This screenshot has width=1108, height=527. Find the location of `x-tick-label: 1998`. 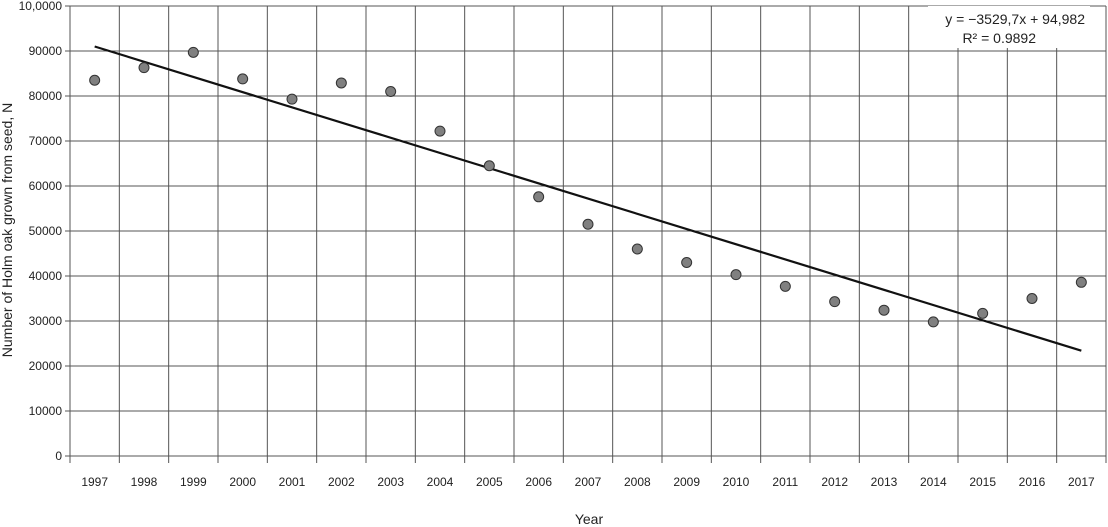

x-tick-label: 1998 is located at coordinates (144, 482).